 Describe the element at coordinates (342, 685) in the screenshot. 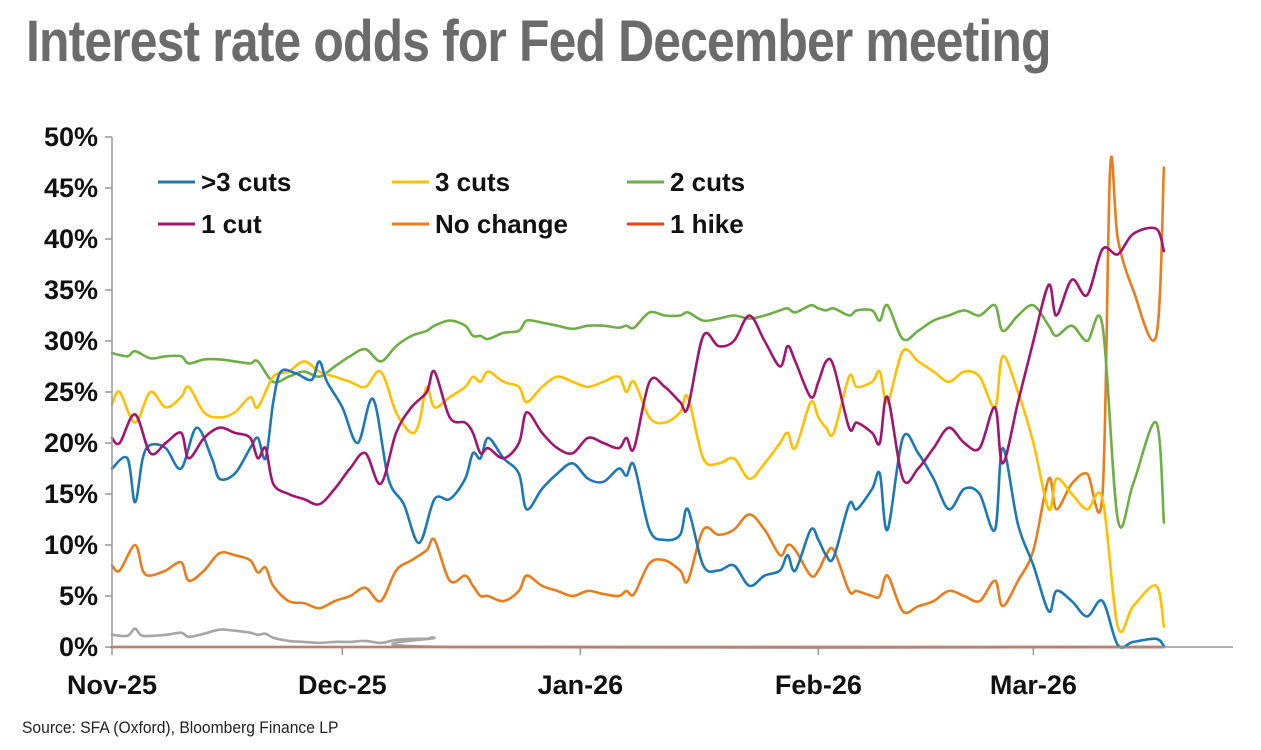

I see `x-tick-label: Dec-25` at that location.